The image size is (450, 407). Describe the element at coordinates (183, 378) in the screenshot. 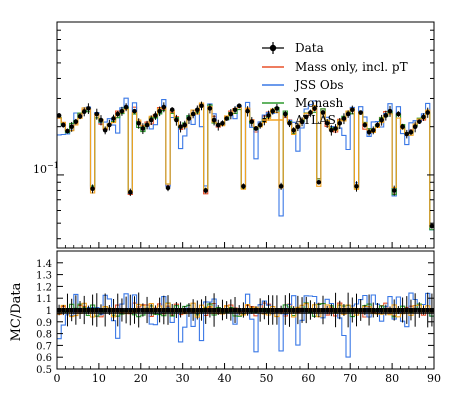

I see `x-tick-label: 30` at that location.